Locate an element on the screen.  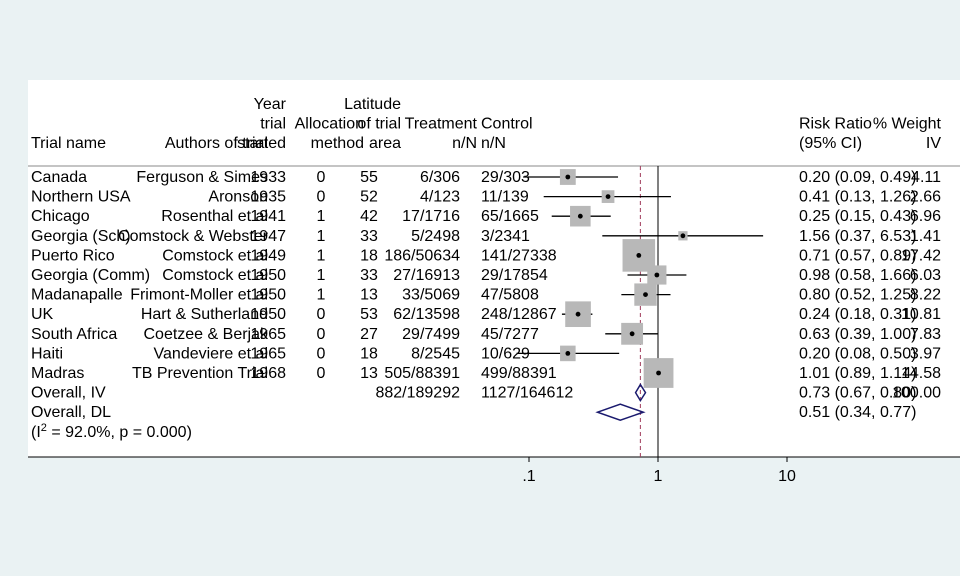
trial-authors: Aronson is located at coordinates (238, 197).